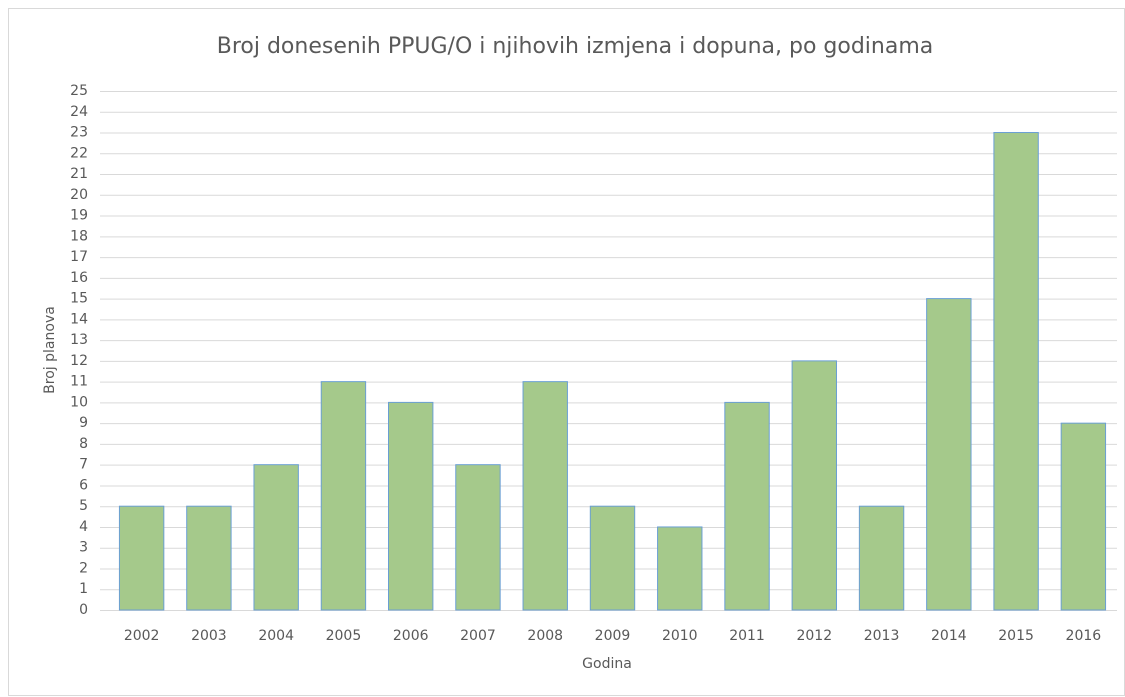  What do you see at coordinates (83, 423) in the screenshot?
I see `y-tick-label: 9` at bounding box center [83, 423].